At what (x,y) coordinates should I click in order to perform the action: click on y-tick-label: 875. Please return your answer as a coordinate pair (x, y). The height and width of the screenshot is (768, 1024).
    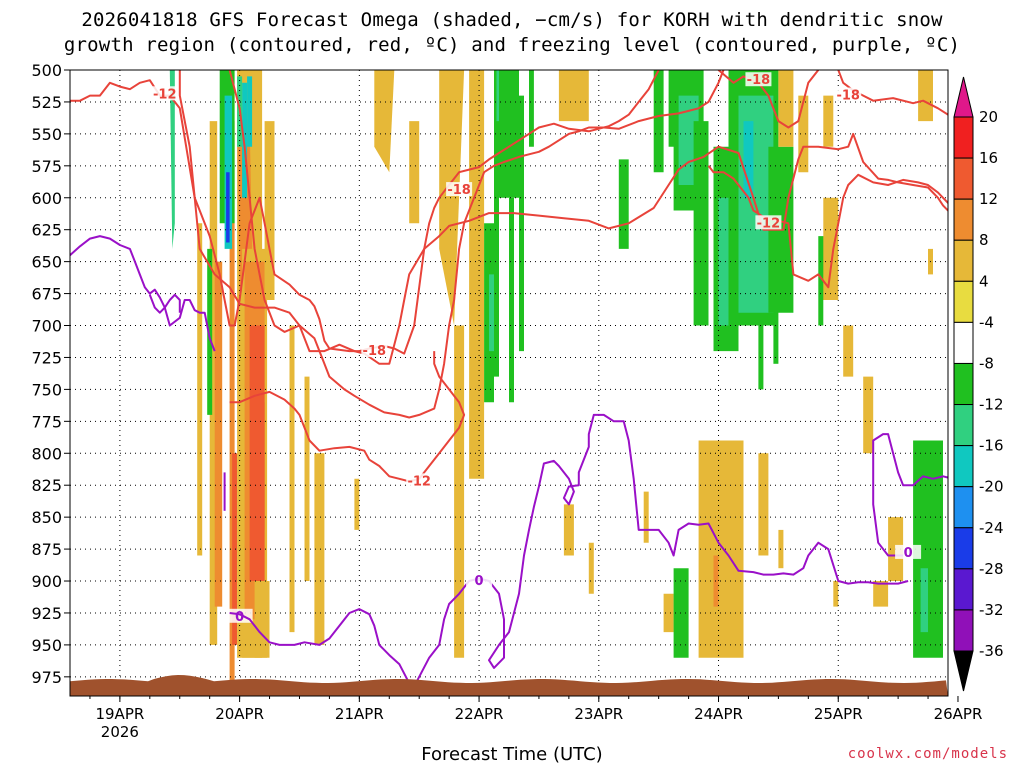
    Looking at the image, I should click on (46, 549).